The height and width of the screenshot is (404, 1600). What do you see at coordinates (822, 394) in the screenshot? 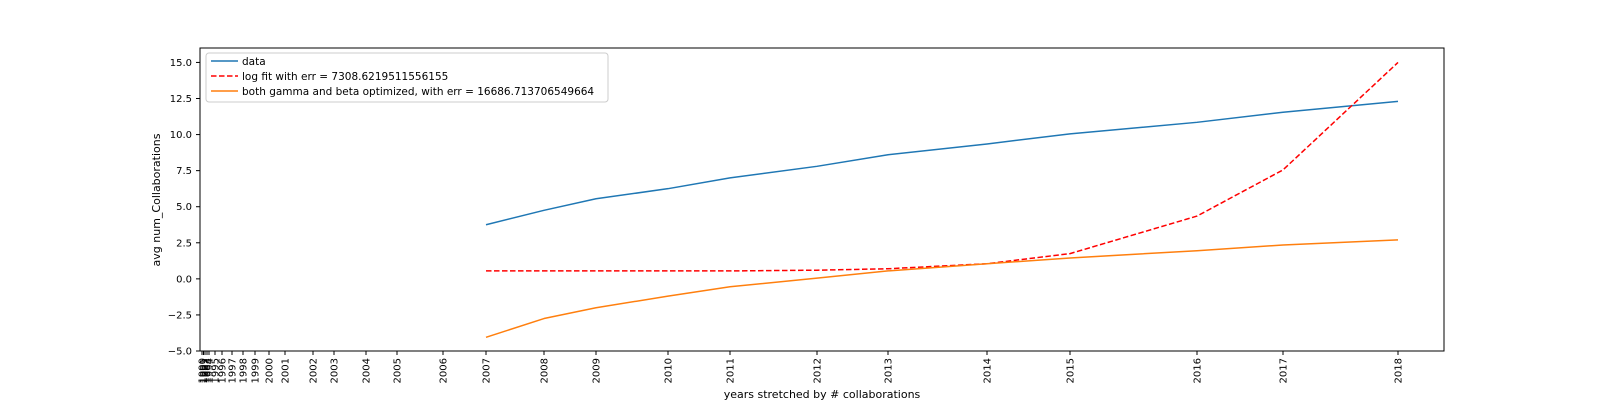
I see `x-axis-label: years stretched by # collaborations` at bounding box center [822, 394].